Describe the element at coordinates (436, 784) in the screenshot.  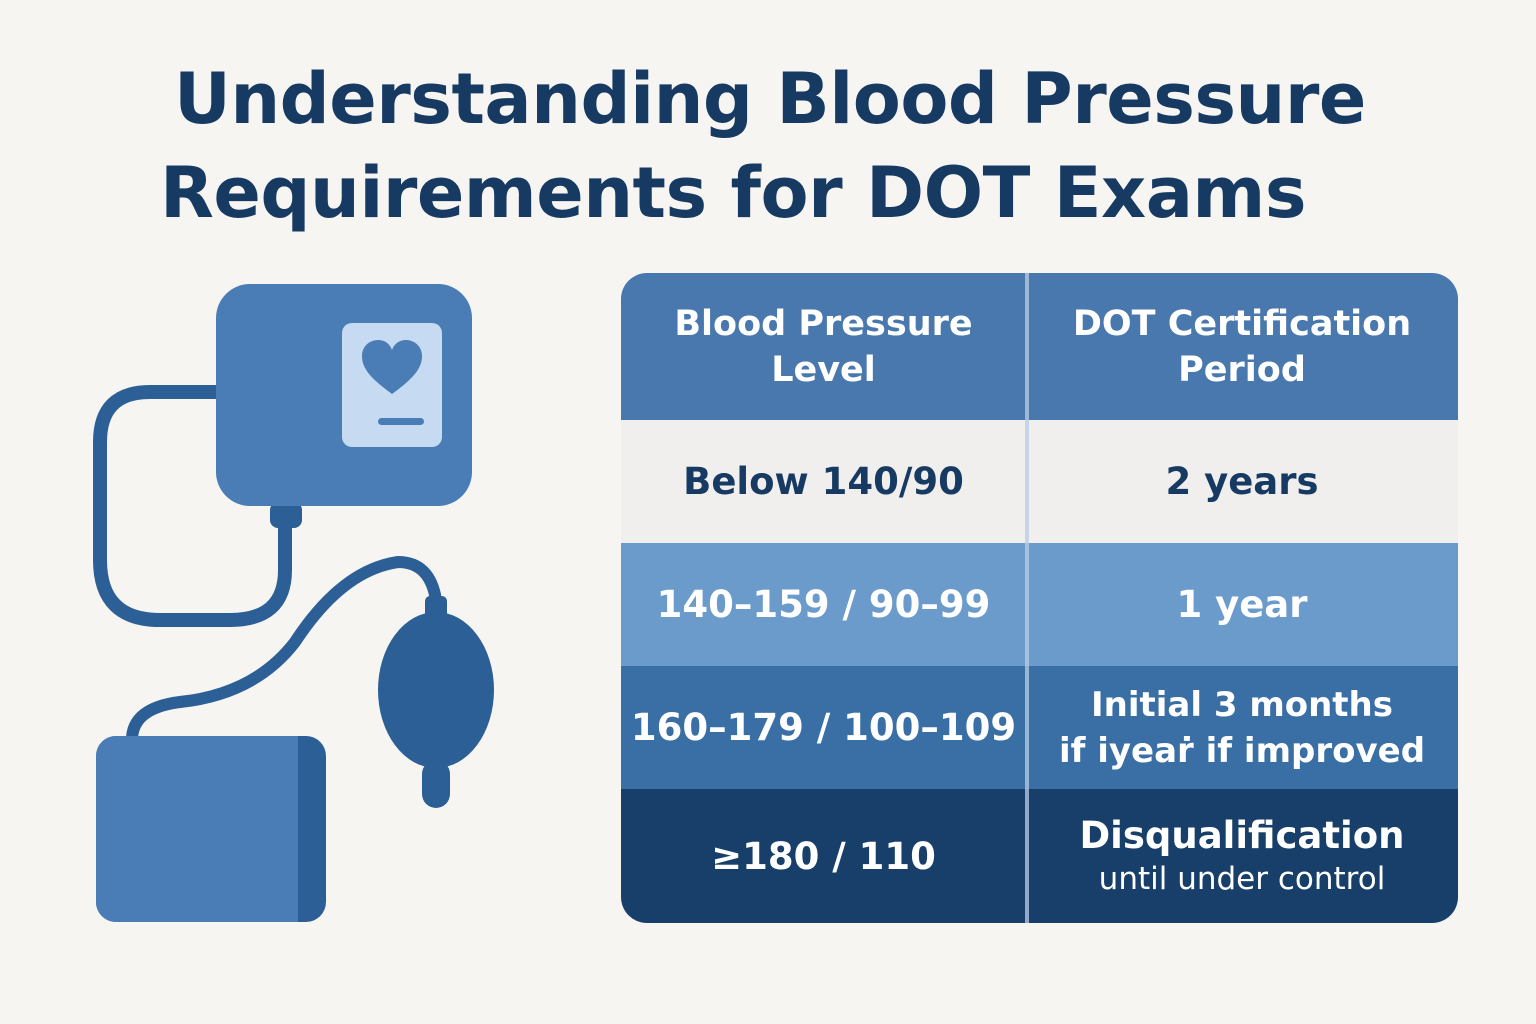
I see `bulb-tip-icon` at that location.